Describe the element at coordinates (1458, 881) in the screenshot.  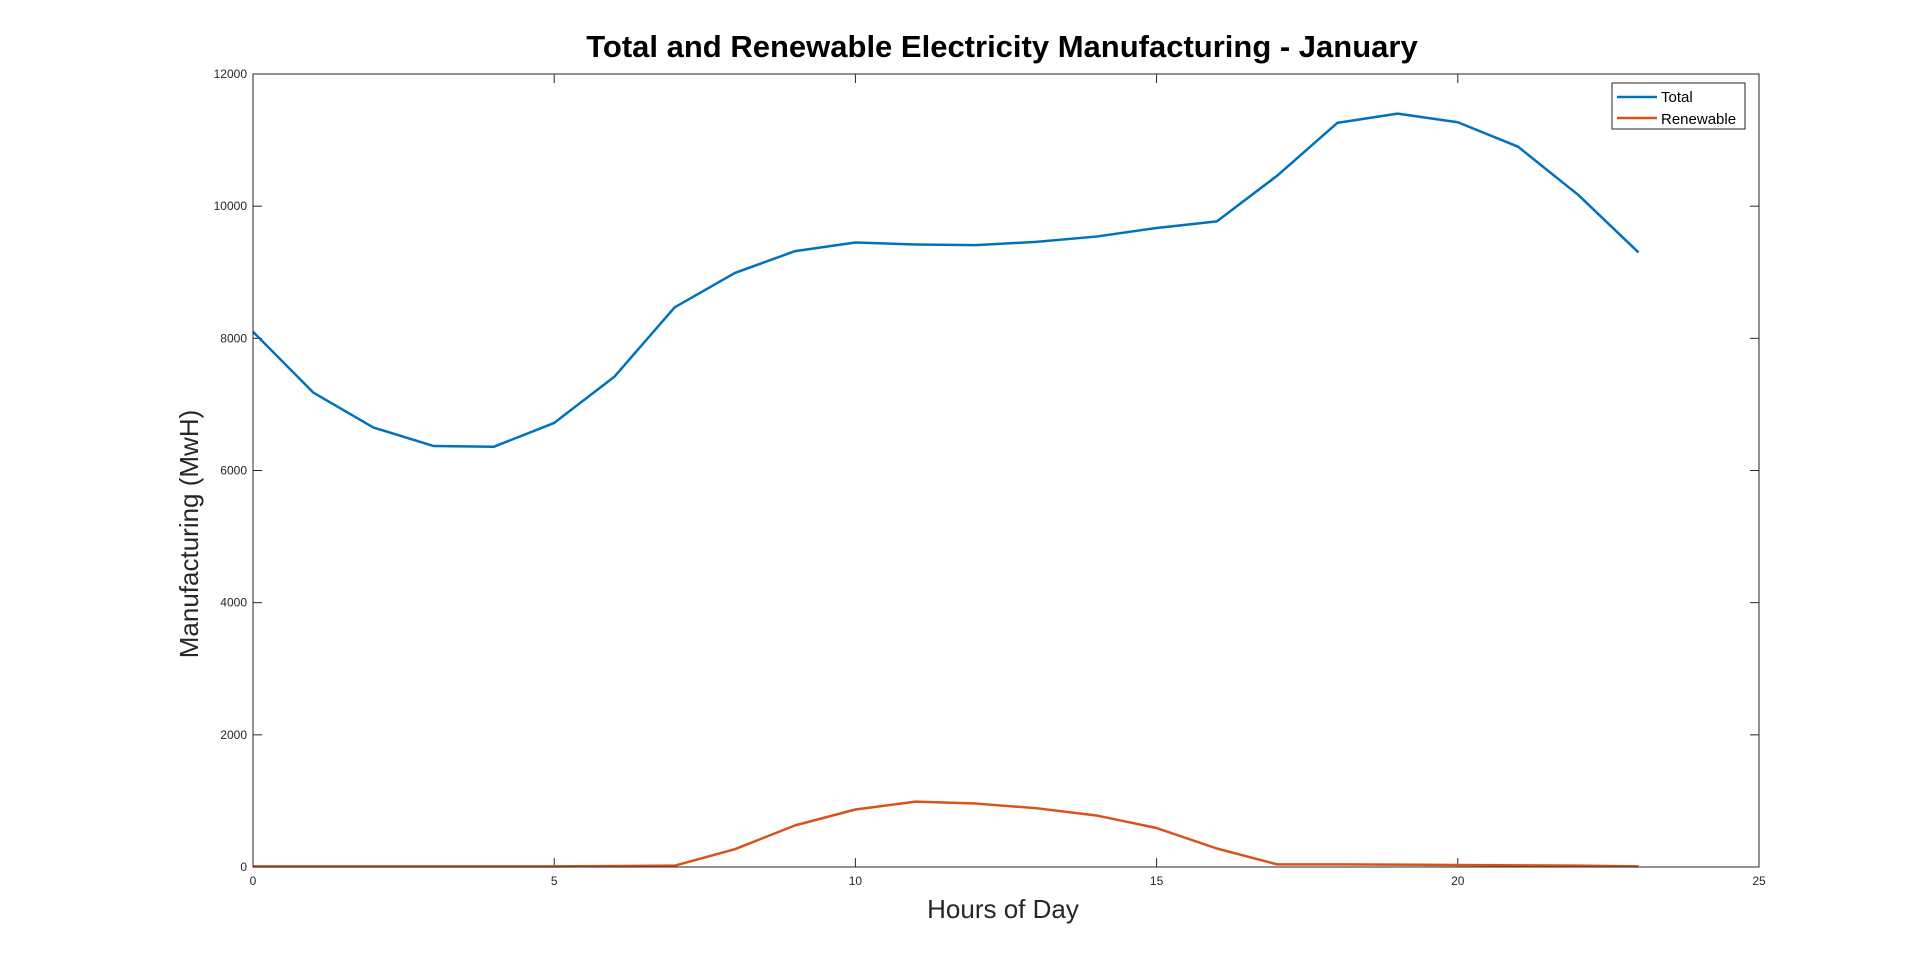
I see `x-tick-label: 20` at that location.